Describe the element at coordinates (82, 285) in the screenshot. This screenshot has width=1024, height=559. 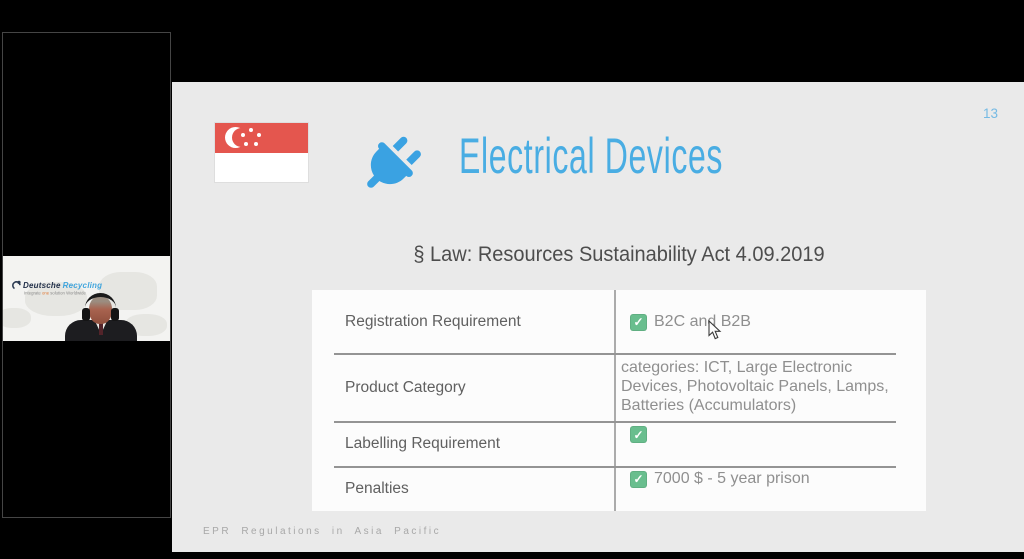
I see `logo-text-secondary: Recycling` at that location.